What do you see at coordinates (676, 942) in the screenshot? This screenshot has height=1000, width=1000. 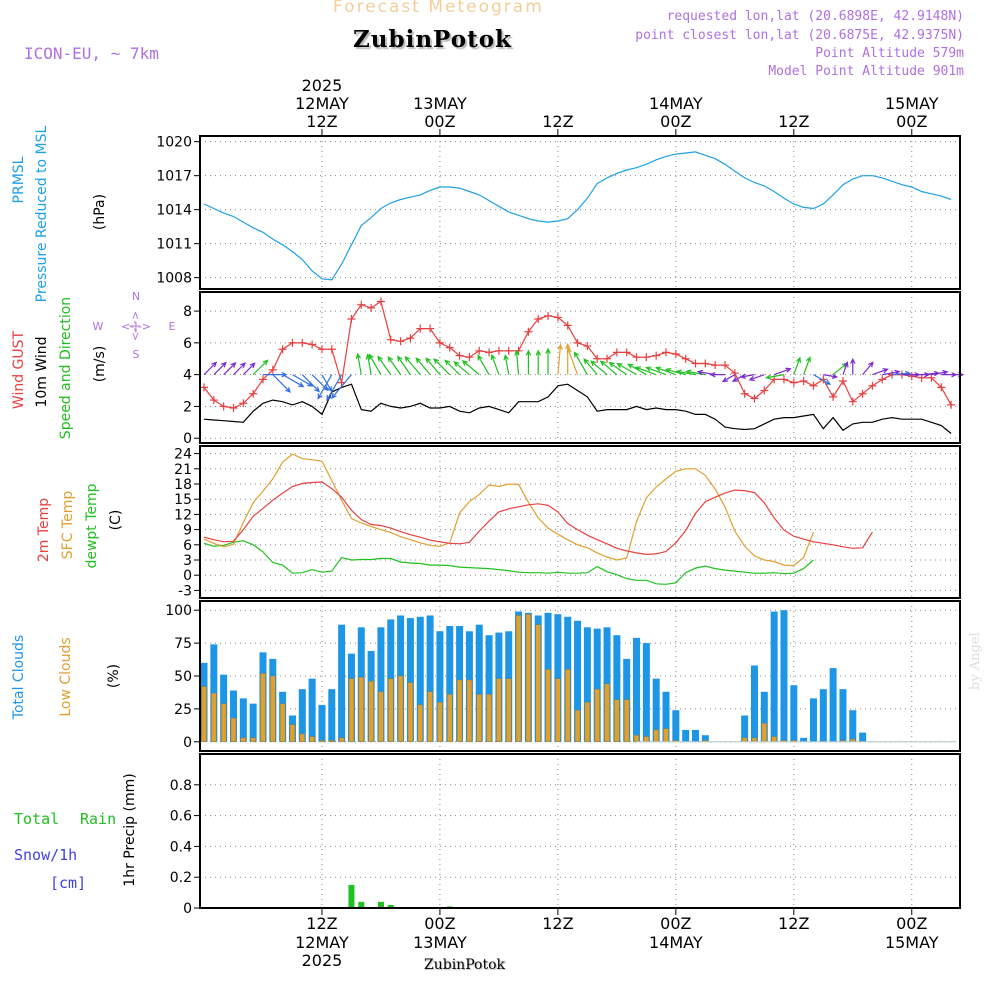 I see `bottom-tick-day-3: 14MAY` at bounding box center [676, 942].